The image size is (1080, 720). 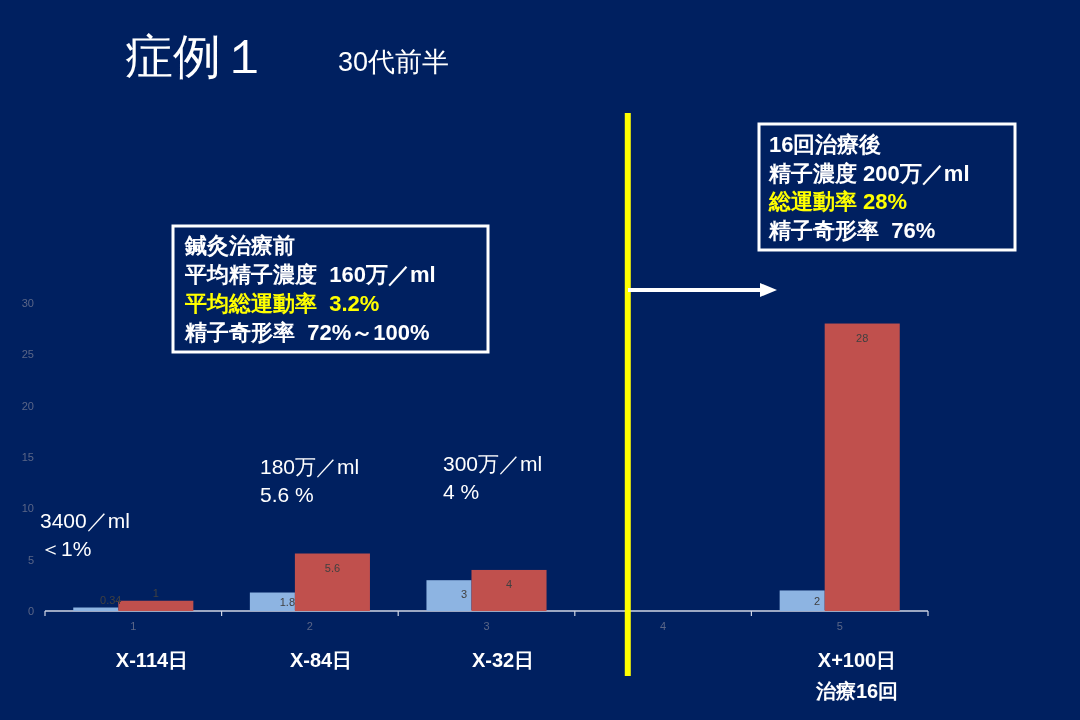 I want to click on data-label: 1.8, so click(x=287, y=601).